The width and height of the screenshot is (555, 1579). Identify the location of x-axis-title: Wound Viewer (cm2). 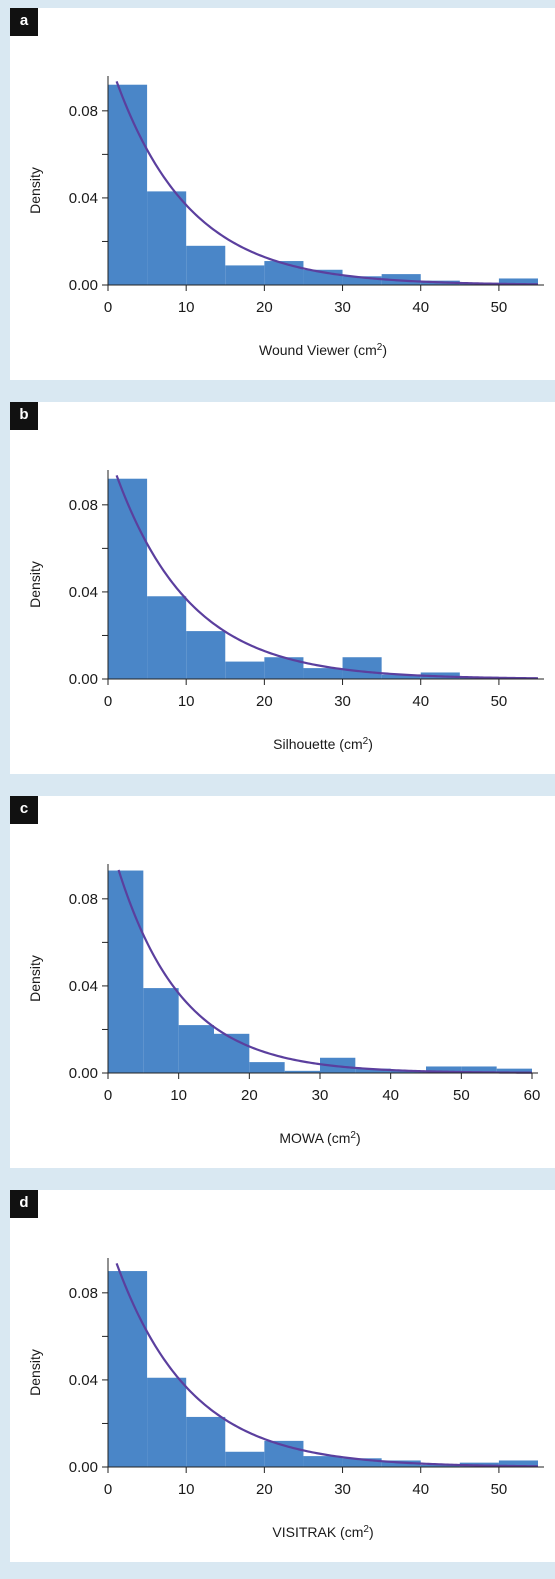
(323, 350).